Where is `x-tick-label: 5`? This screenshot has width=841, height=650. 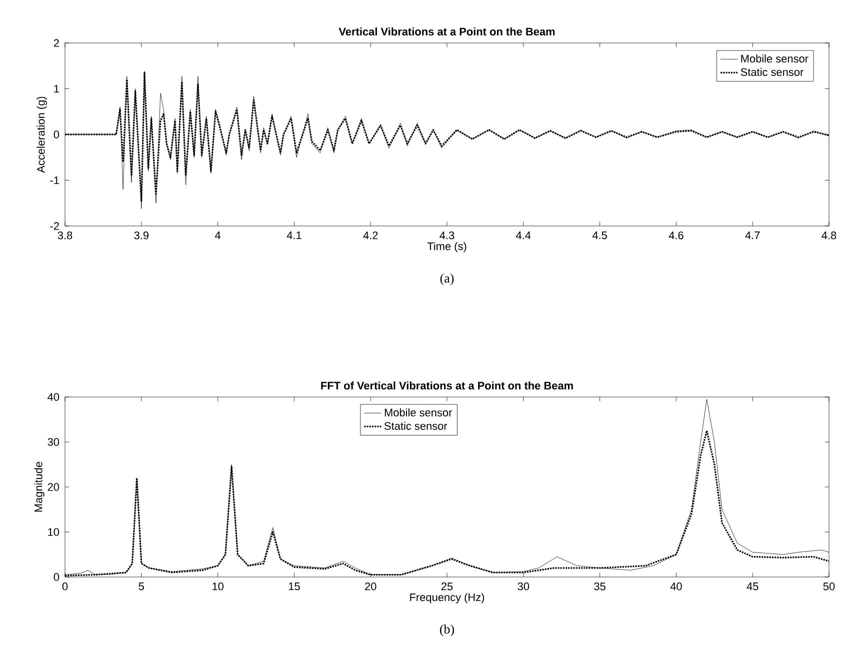
x-tick-label: 5 is located at coordinates (141, 586).